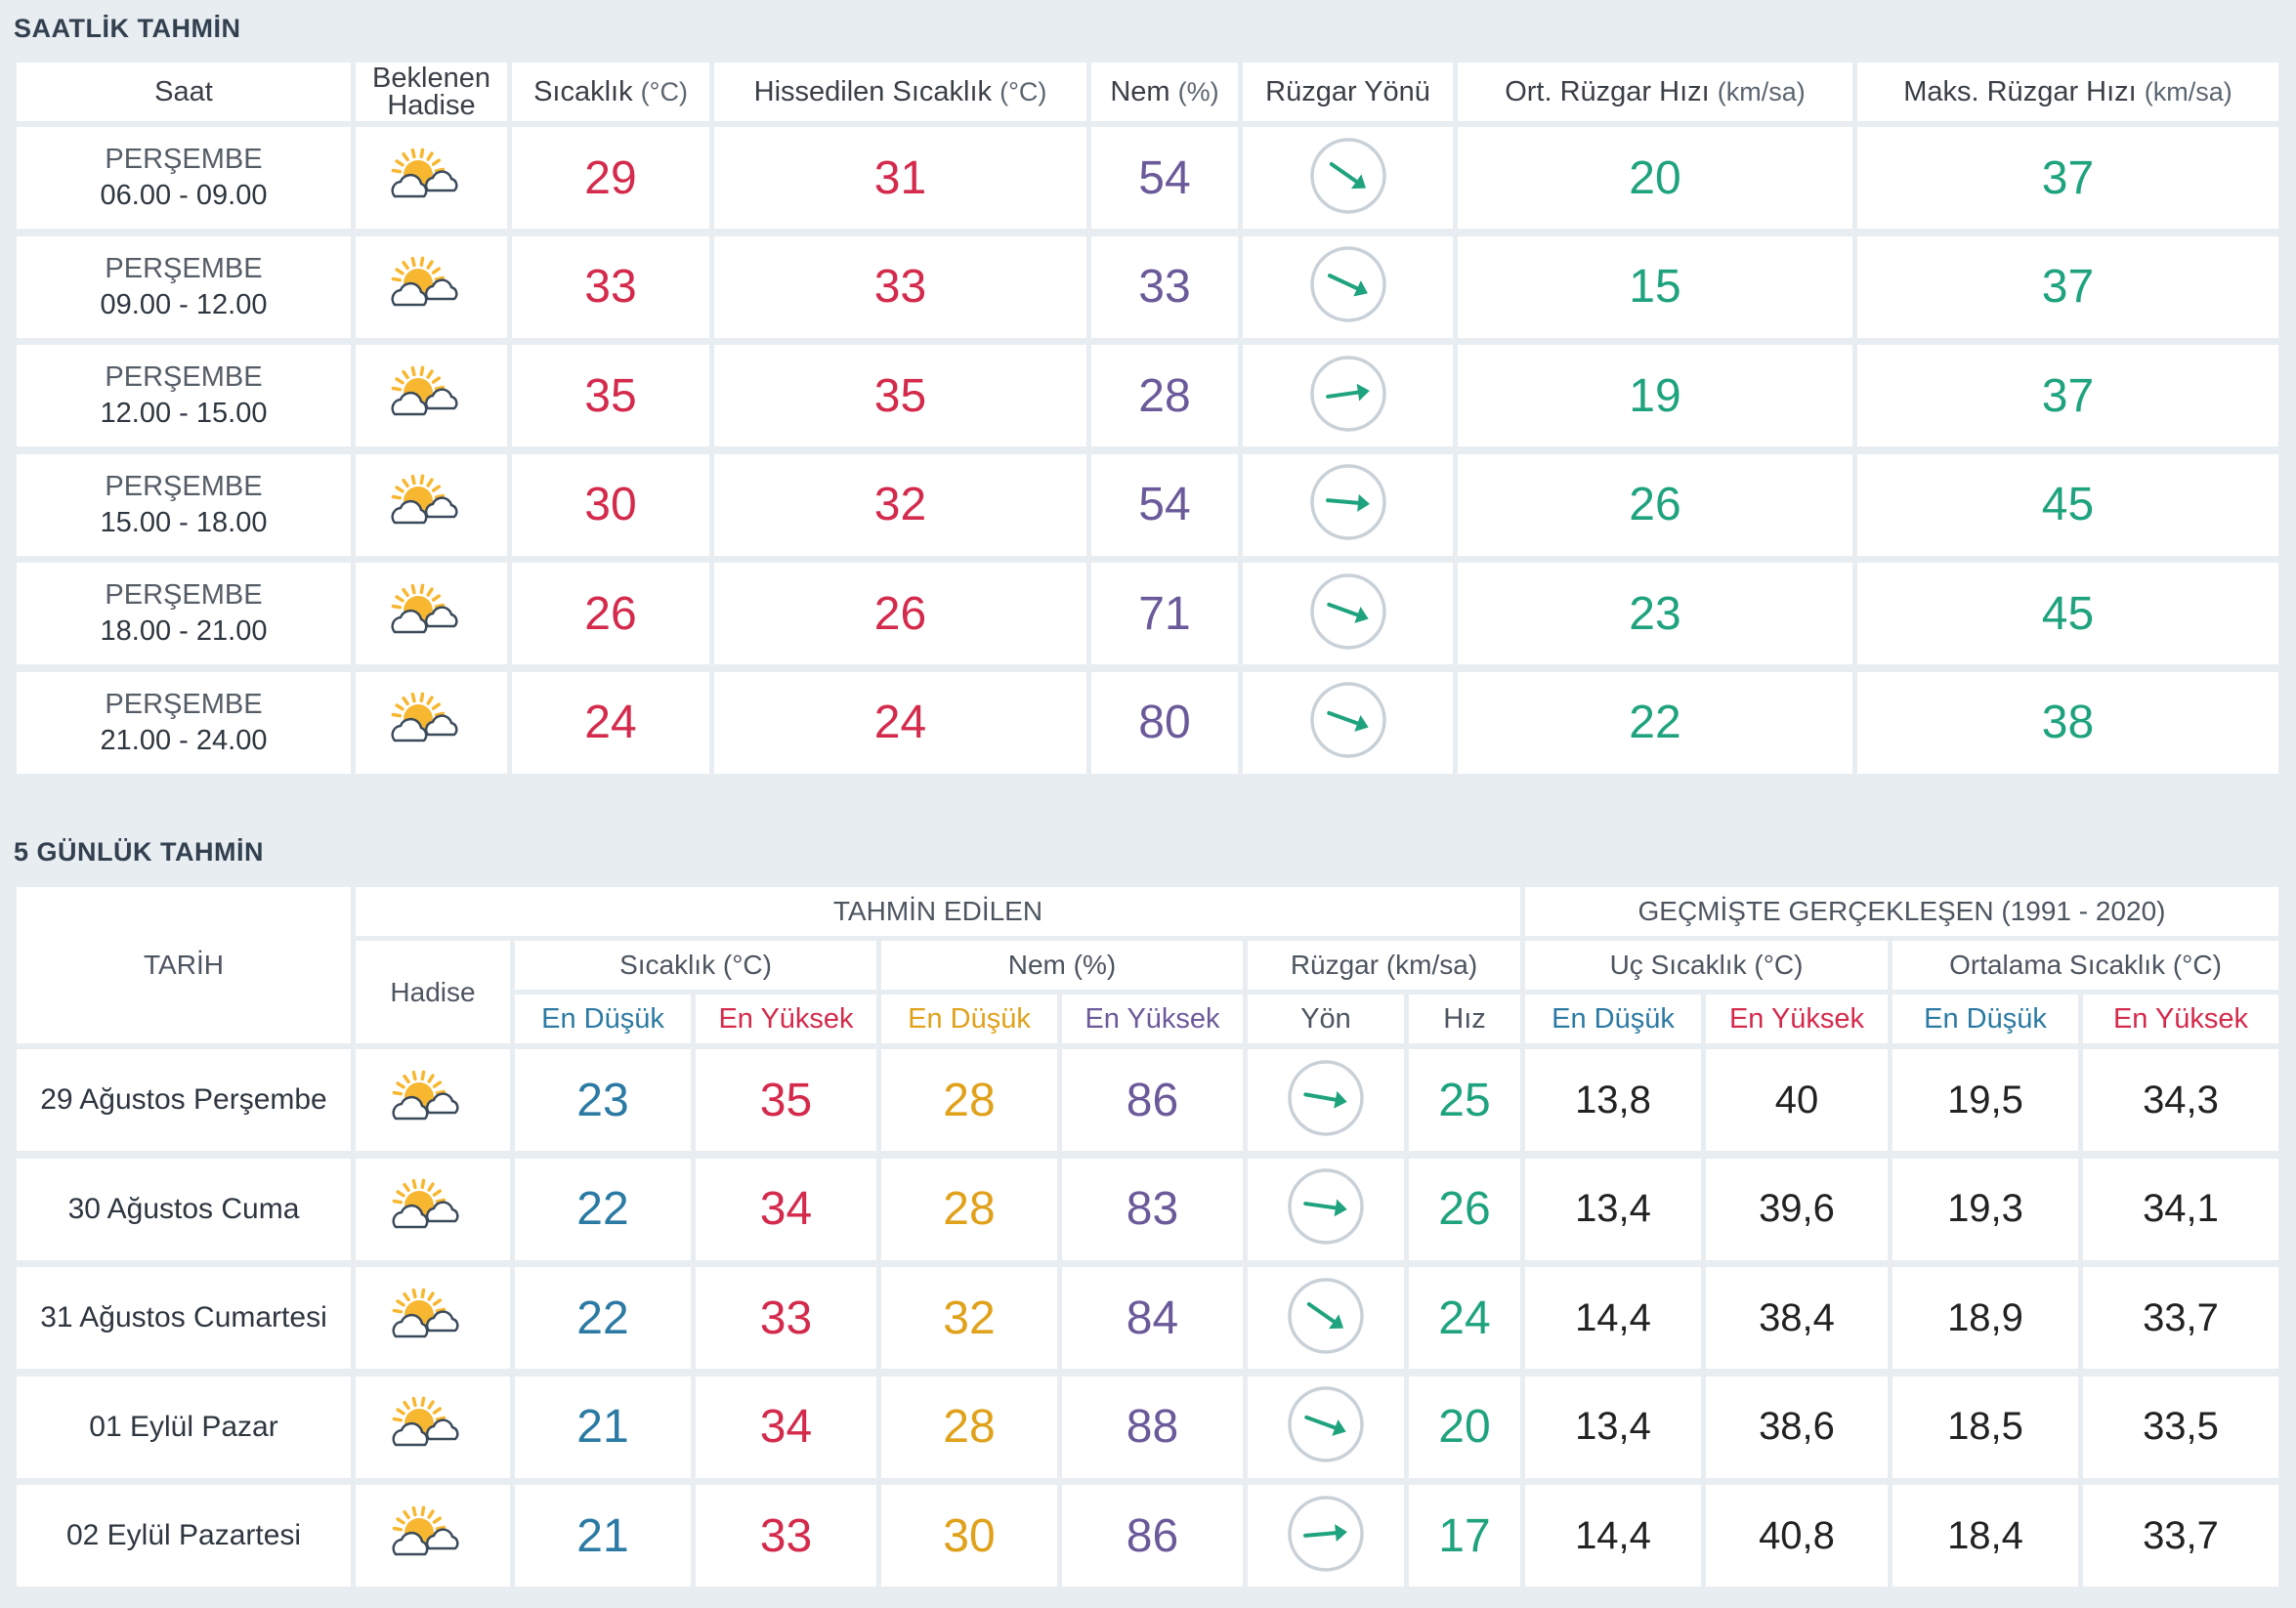  I want to click on header-tahmin-edilen: TAHMİN EDİLEN, so click(938, 911).